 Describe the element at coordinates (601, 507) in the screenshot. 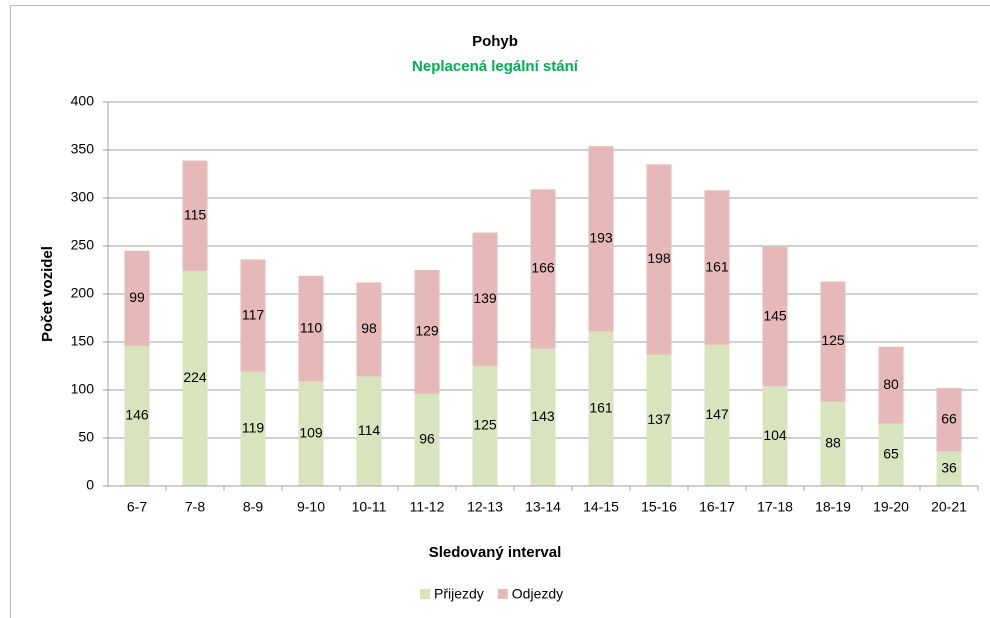

I see `x-tick-label: 14-15` at that location.